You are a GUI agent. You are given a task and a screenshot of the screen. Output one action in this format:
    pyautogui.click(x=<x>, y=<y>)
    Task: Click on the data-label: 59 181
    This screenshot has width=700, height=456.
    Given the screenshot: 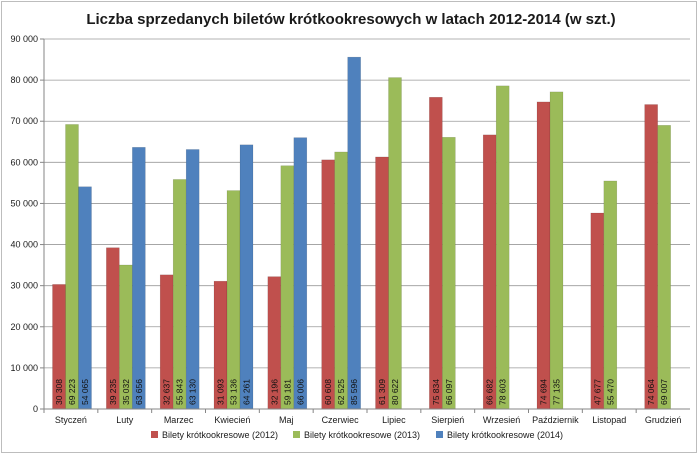 What is the action you would take?
    pyautogui.click(x=287, y=392)
    